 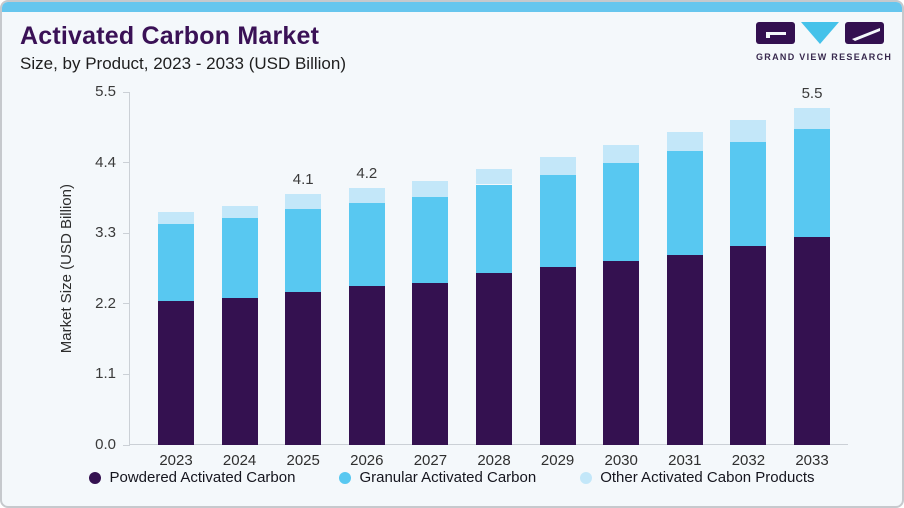 I want to click on legend-dot-other-icon, so click(x=586, y=477).